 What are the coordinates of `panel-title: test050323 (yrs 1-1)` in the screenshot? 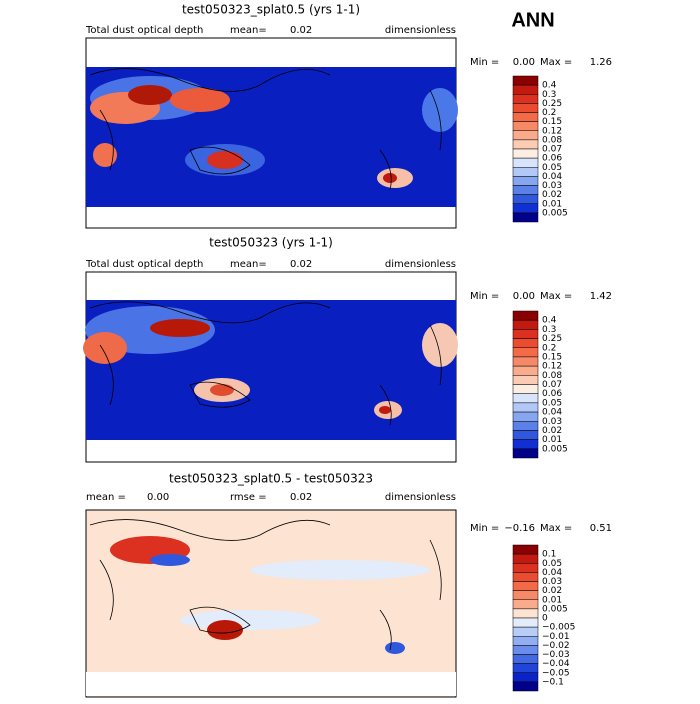 It's located at (271, 243).